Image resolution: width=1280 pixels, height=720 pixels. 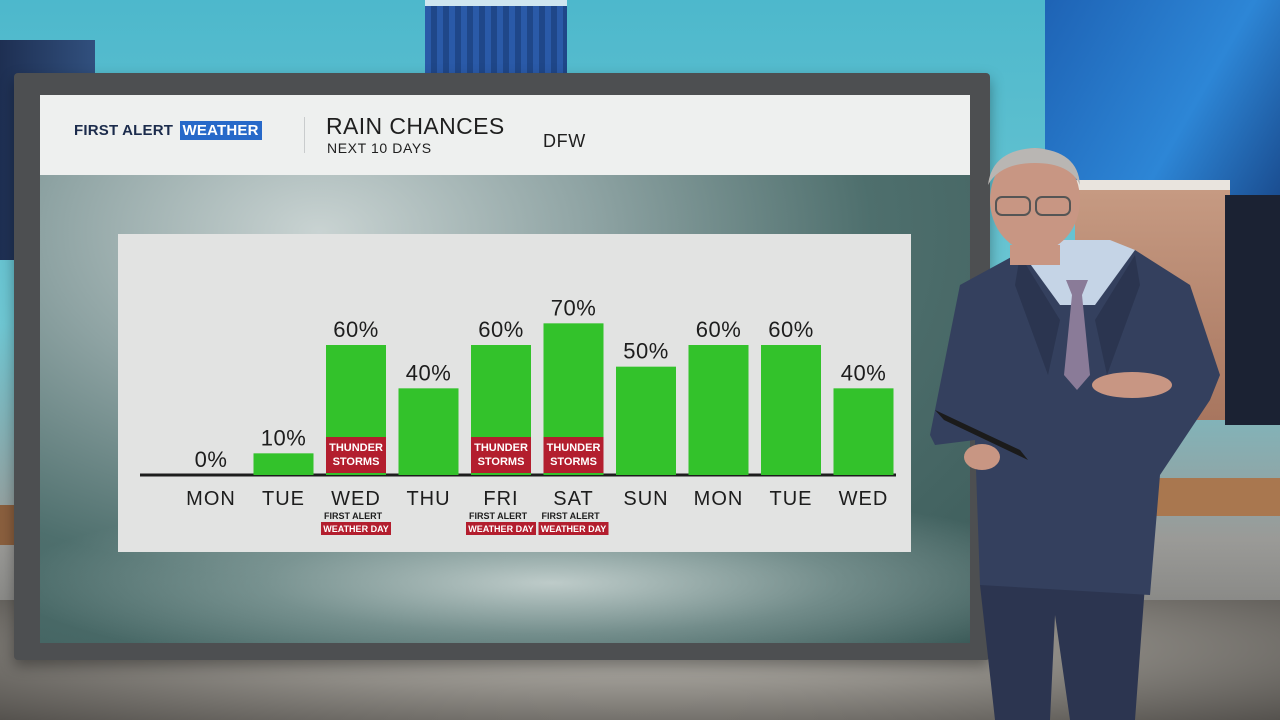 What do you see at coordinates (646, 351) in the screenshot?
I see `value-label: 50%` at bounding box center [646, 351].